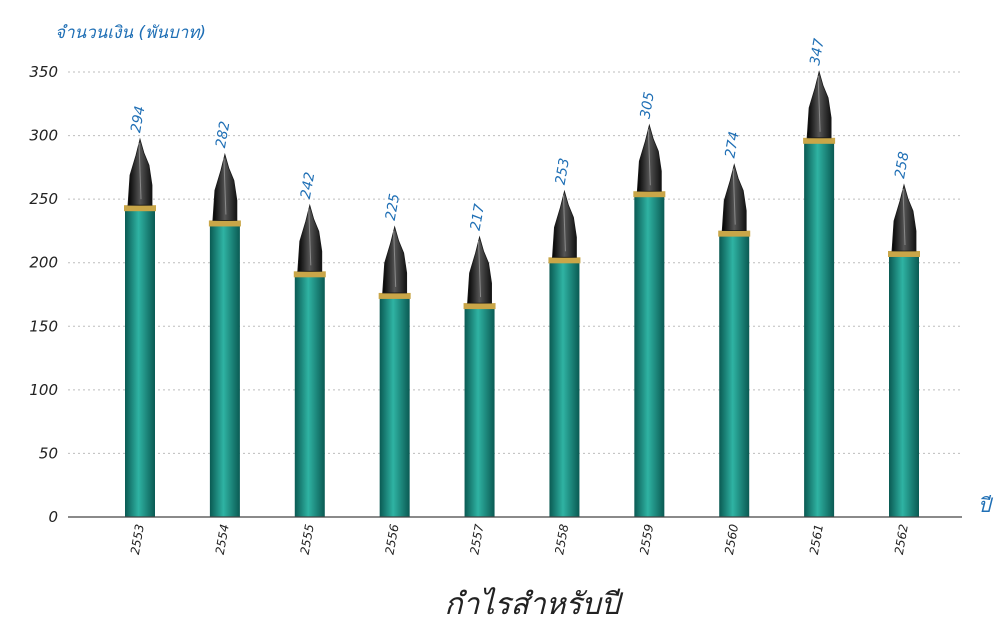 The width and height of the screenshot is (1005, 625). What do you see at coordinates (816, 539) in the screenshot?
I see `x-tick-label: 2561` at bounding box center [816, 539].